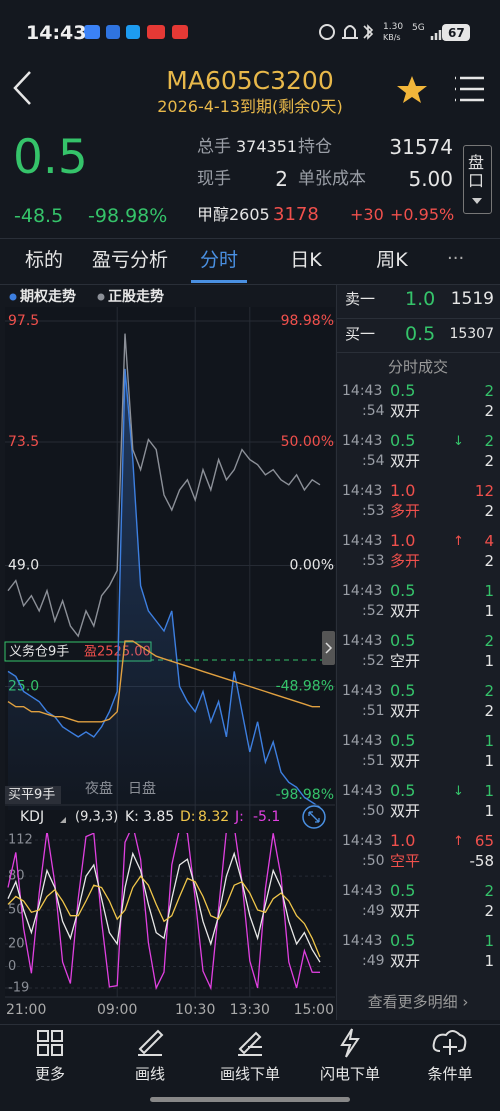 This screenshot has height=1111, width=500. Describe the element at coordinates (412, 89) in the screenshot. I see `favorite-star` at that location.